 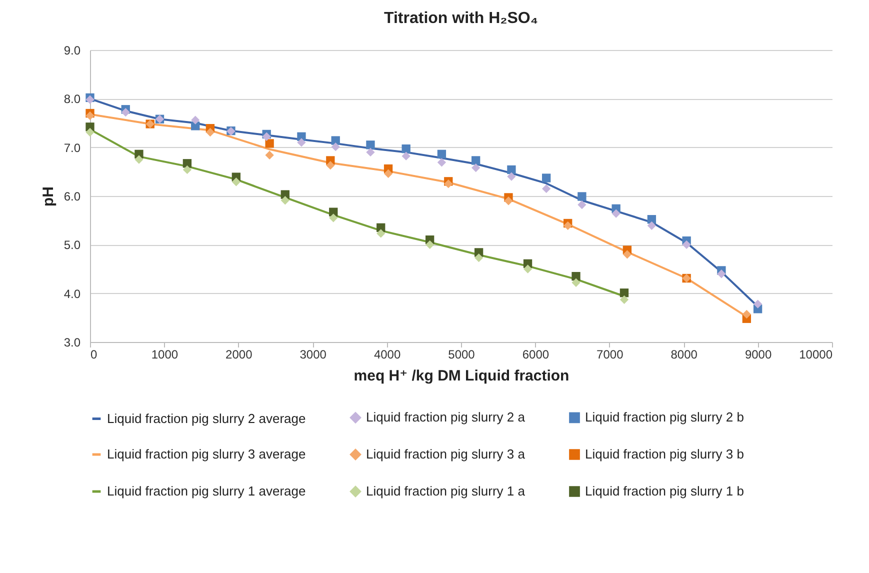 I want to click on legend-label: Liquid fraction pig slurry 3 average, so click(x=206, y=454).